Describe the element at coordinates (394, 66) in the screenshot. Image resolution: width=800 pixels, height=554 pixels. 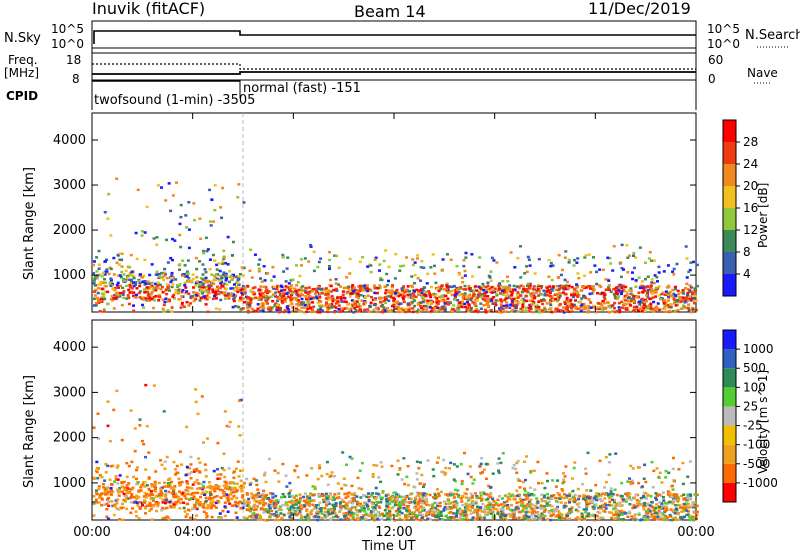
I see `freq-panel` at that location.